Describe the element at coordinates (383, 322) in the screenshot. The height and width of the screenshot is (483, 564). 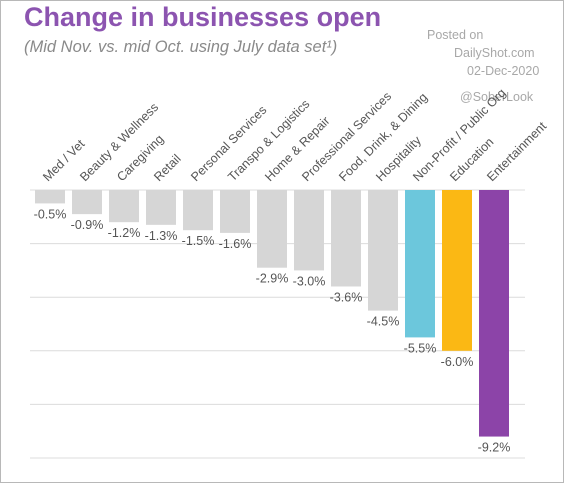
I see `data-label: -4.5%` at that location.